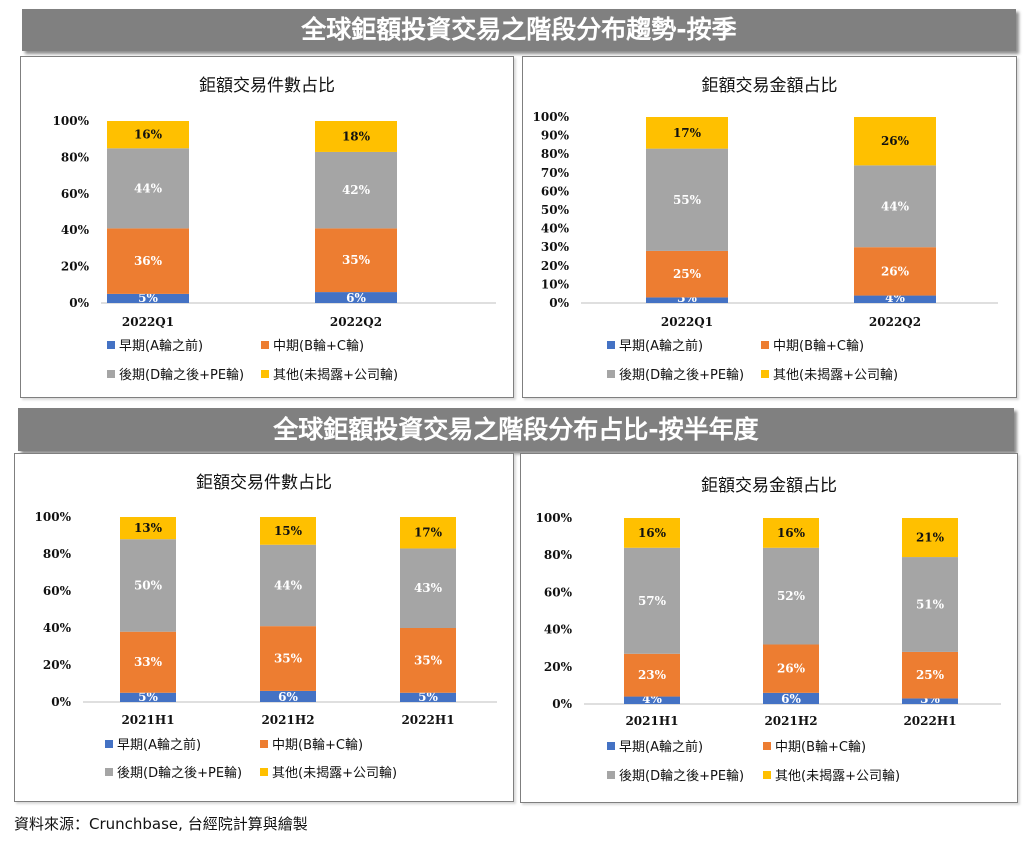 The width and height of the screenshot is (1031, 846). What do you see at coordinates (791, 699) in the screenshot?
I see `data-label-early-2021H2: 6%` at bounding box center [791, 699].